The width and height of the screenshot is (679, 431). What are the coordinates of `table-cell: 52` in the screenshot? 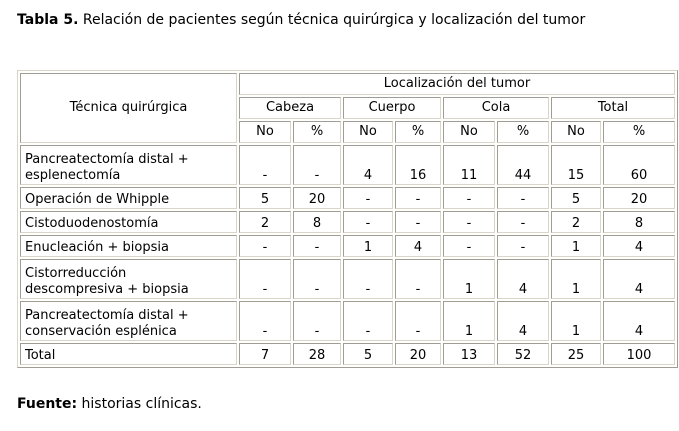 It's located at (523, 354).